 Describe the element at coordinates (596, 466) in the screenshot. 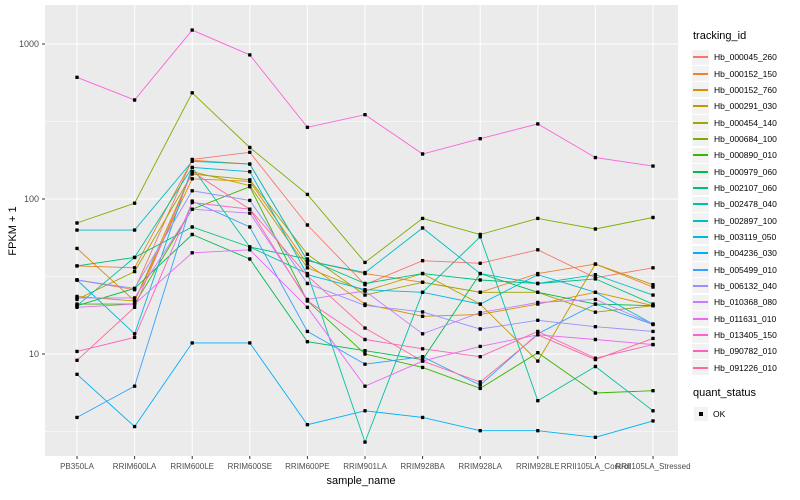

I see `x-tick-label-RRII105LA_Control: RRII105LA_Control` at that location.